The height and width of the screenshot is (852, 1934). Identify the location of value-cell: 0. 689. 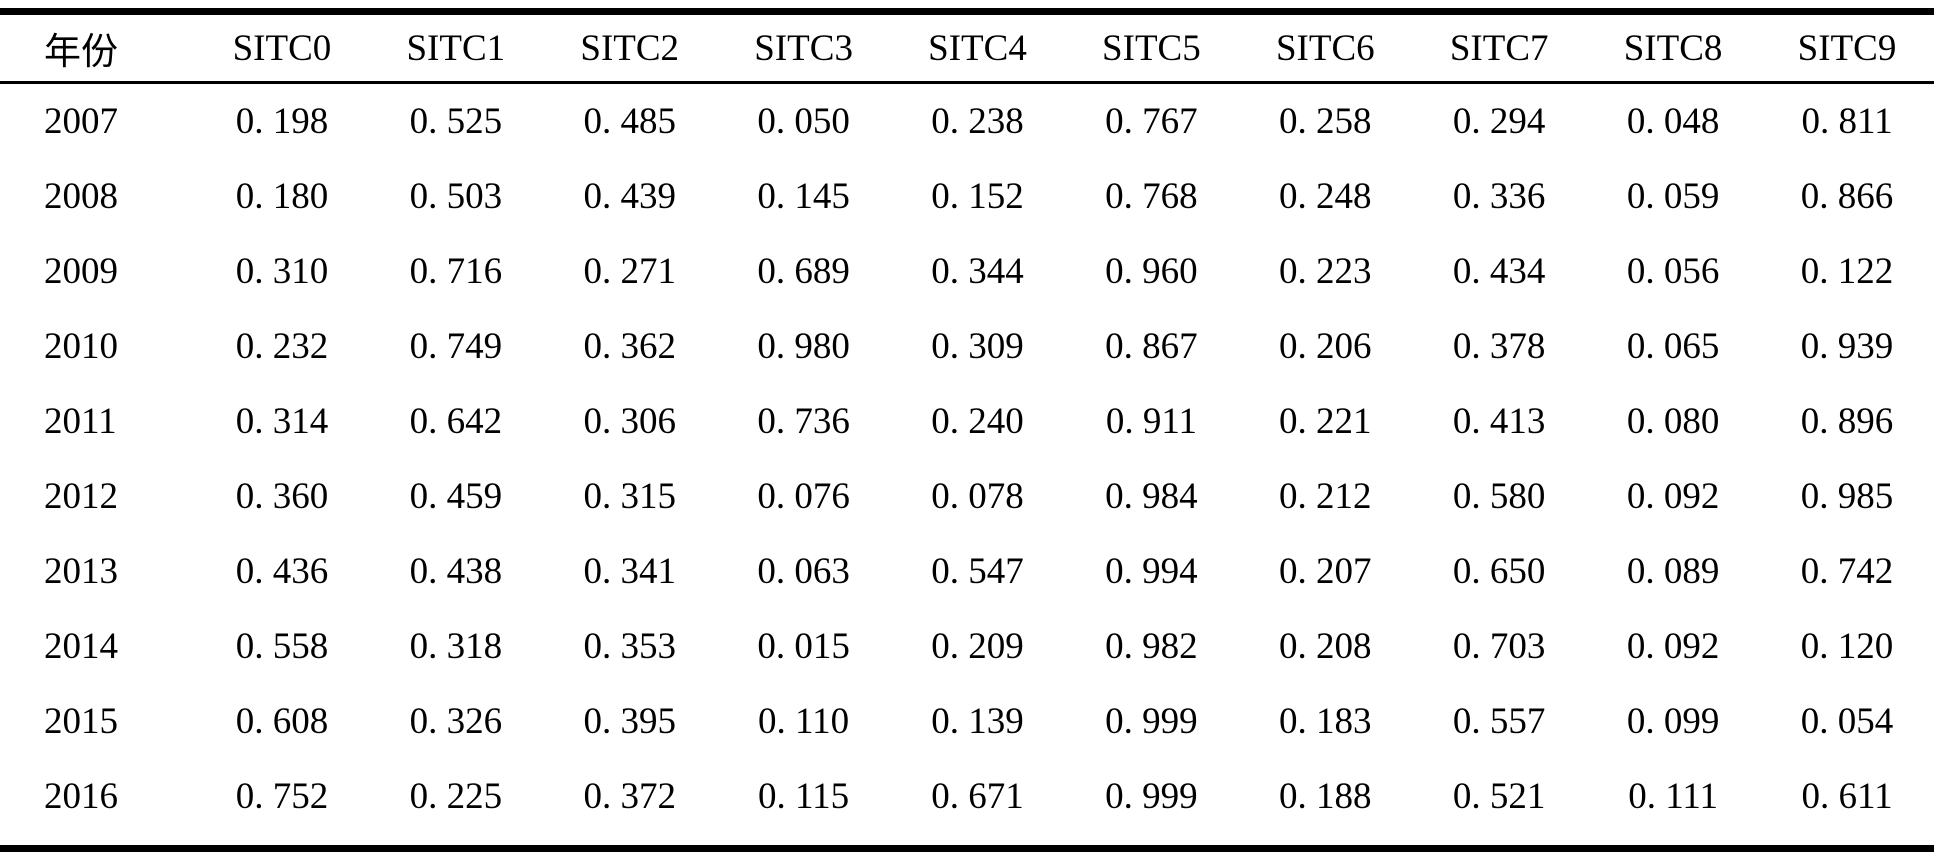
(803, 271).